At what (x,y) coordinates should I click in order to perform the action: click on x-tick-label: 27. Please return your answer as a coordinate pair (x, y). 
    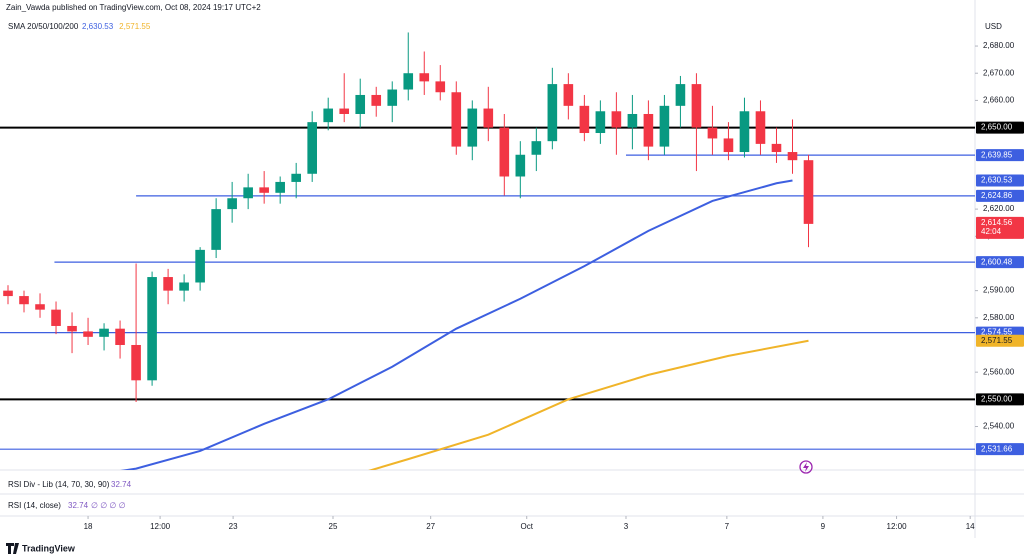
    Looking at the image, I should click on (430, 526).